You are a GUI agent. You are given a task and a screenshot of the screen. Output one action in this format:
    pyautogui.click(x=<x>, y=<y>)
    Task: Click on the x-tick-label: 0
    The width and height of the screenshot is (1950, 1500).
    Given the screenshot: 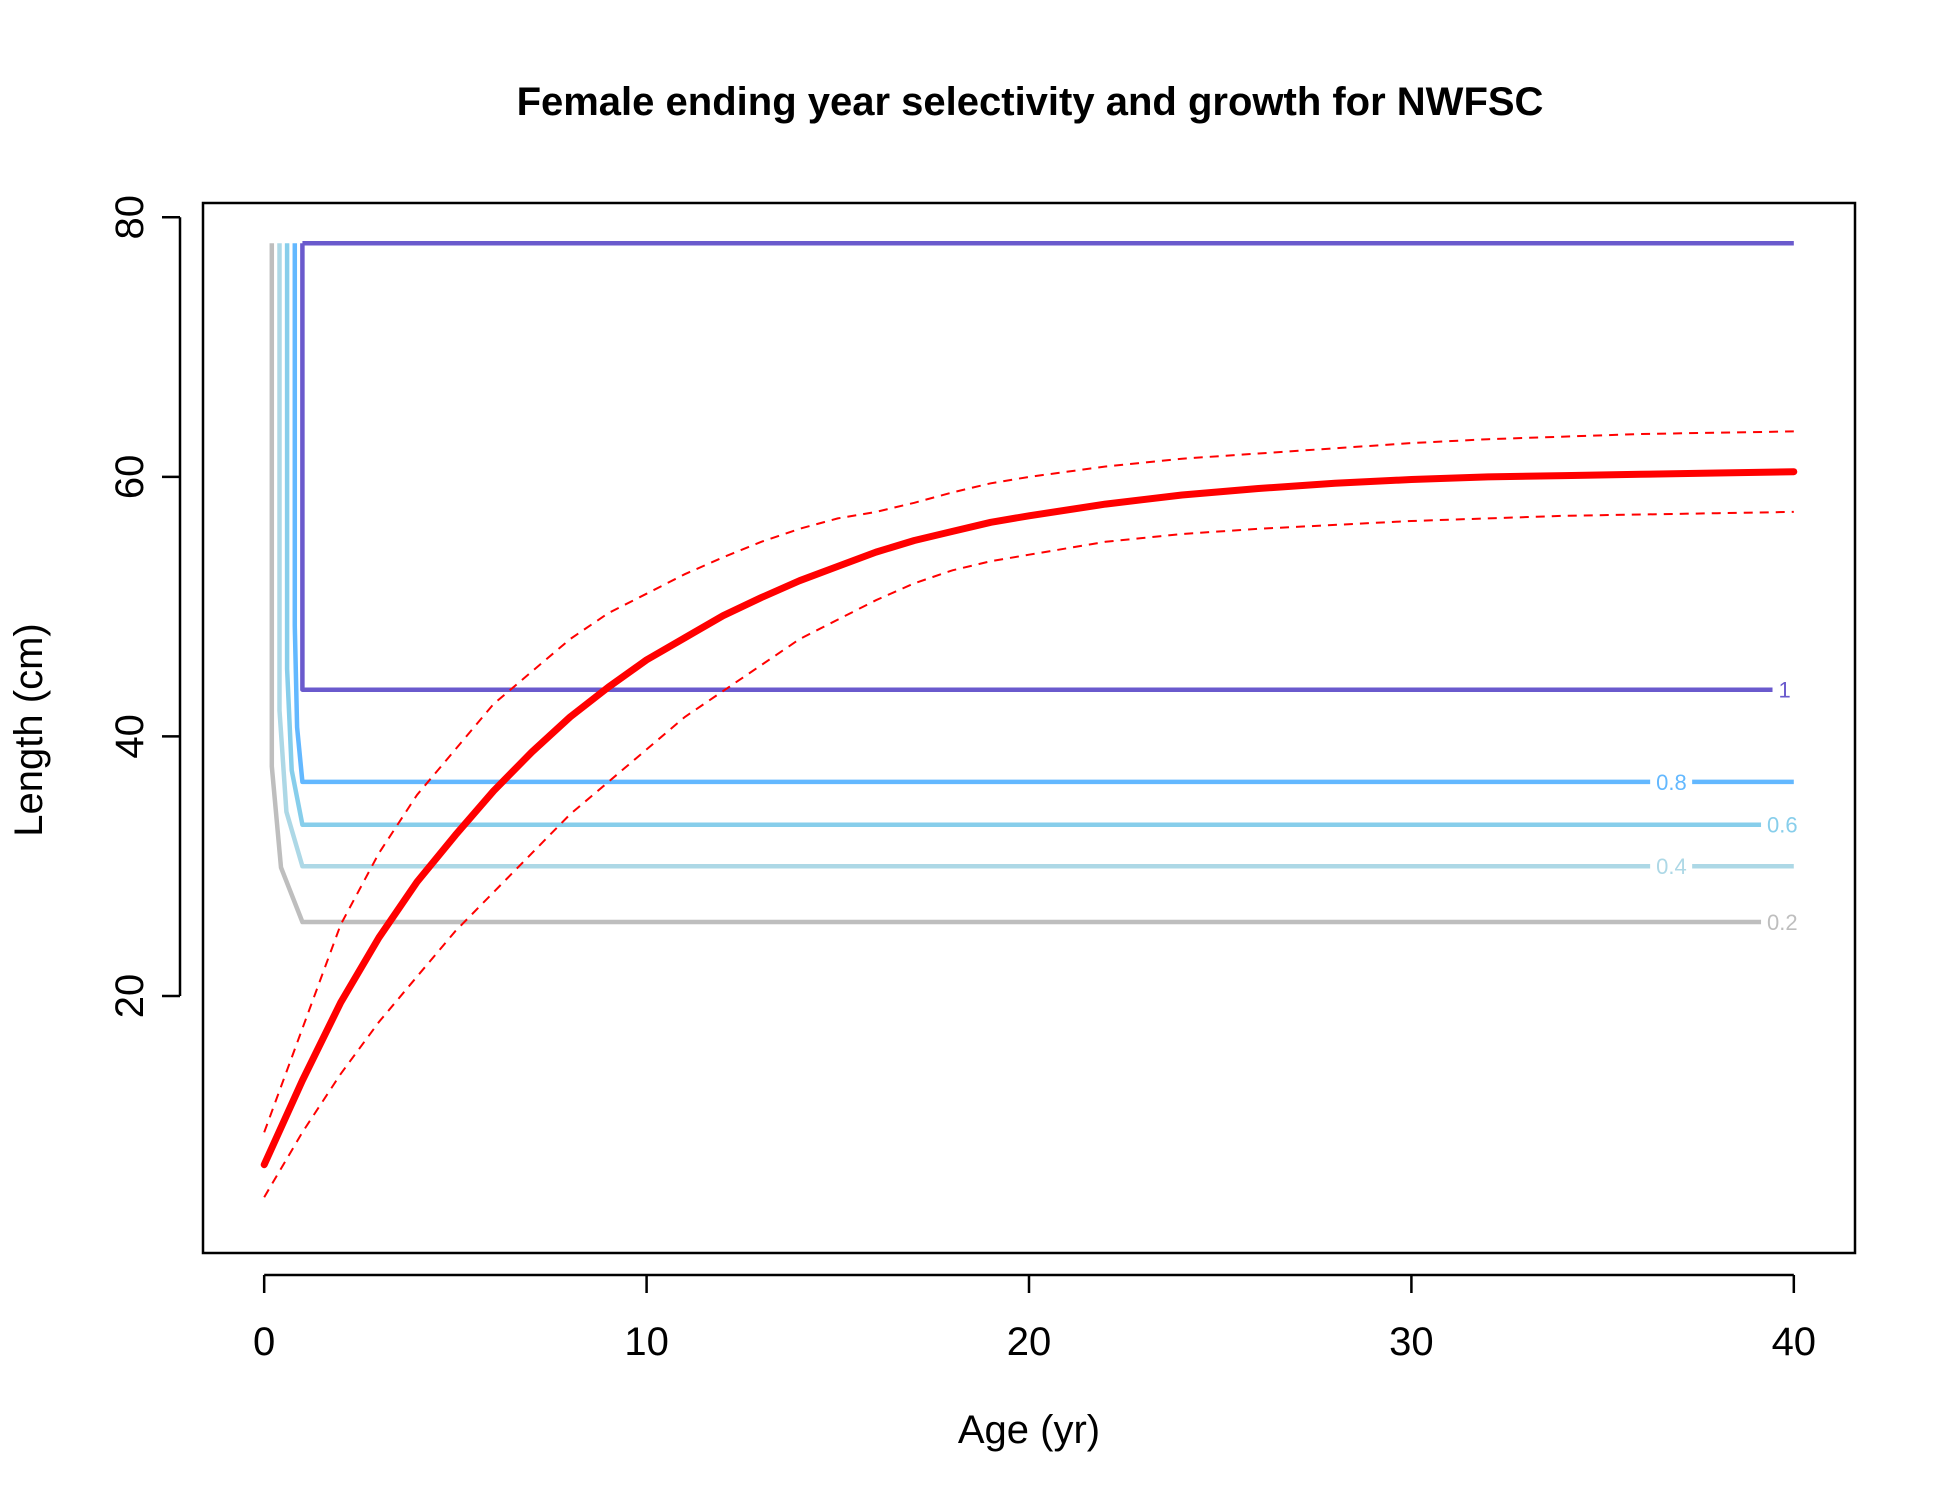 What is the action you would take?
    pyautogui.click(x=264, y=1342)
    